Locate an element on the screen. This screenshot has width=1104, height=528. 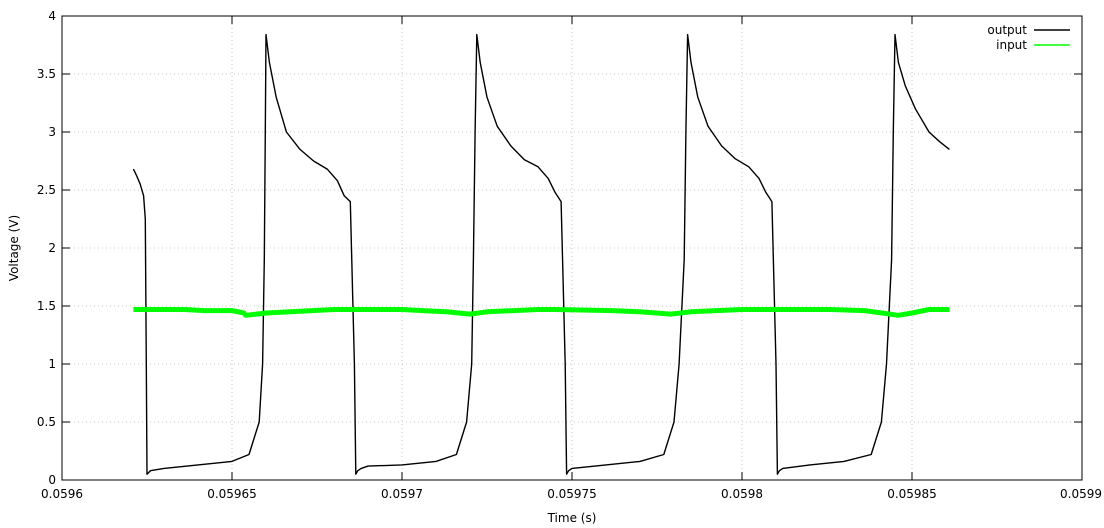
x-tick-label: 0.0598 is located at coordinates (742, 494).